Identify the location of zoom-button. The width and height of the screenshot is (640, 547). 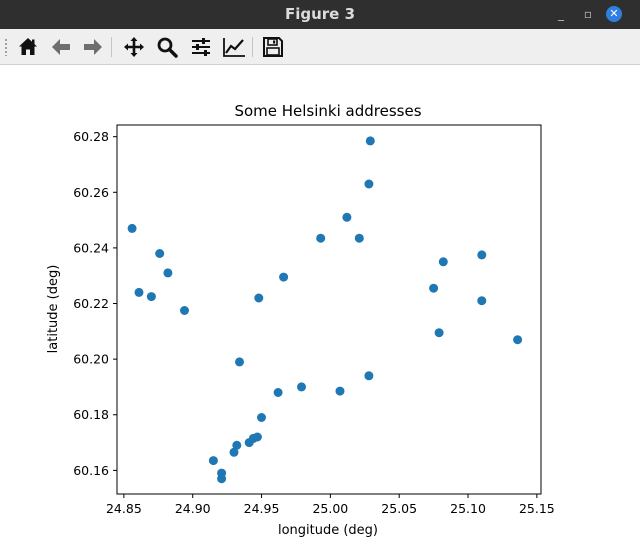
(167, 47).